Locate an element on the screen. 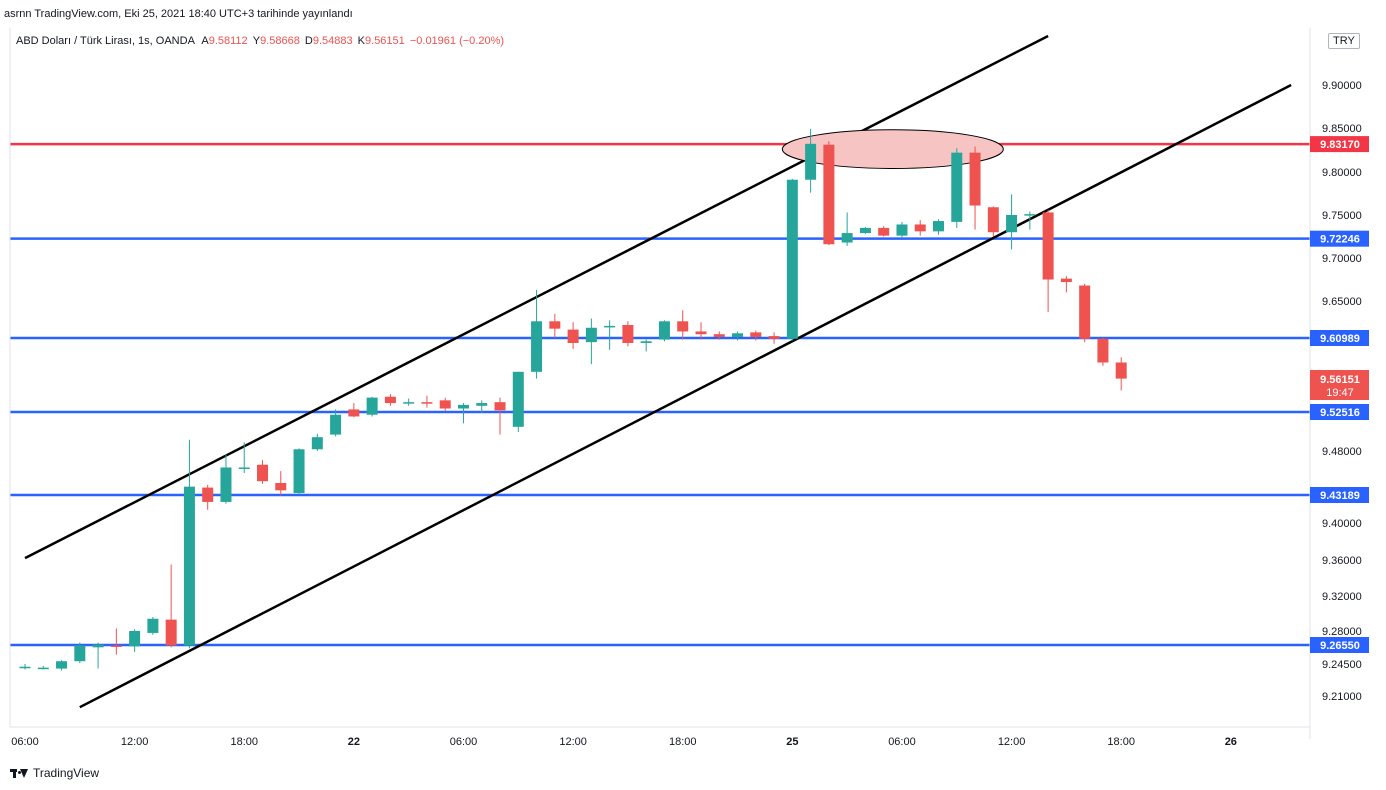 This screenshot has height=790, width=1386. level-price-label: 9.26550 is located at coordinates (1340, 646).